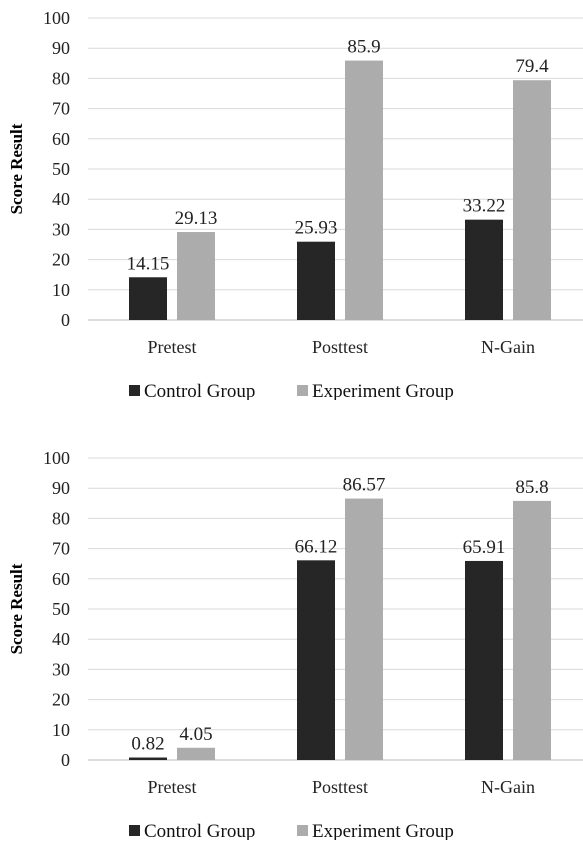  What do you see at coordinates (316, 228) in the screenshot?
I see `data-label: 25.93` at bounding box center [316, 228].